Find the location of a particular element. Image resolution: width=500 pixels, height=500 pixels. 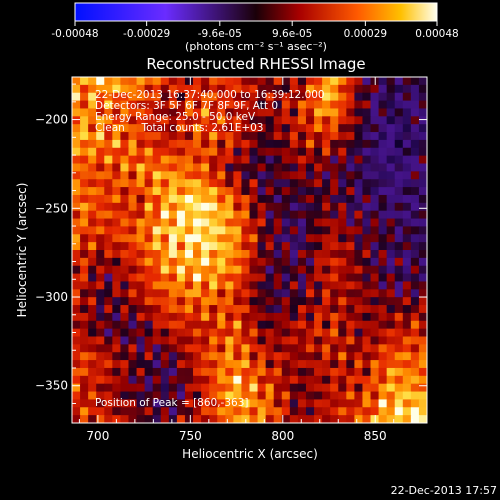

annotation-detectors: Detectors: 3F 5F 6F 7F 8F 9F, Att 0 is located at coordinates (186, 106).